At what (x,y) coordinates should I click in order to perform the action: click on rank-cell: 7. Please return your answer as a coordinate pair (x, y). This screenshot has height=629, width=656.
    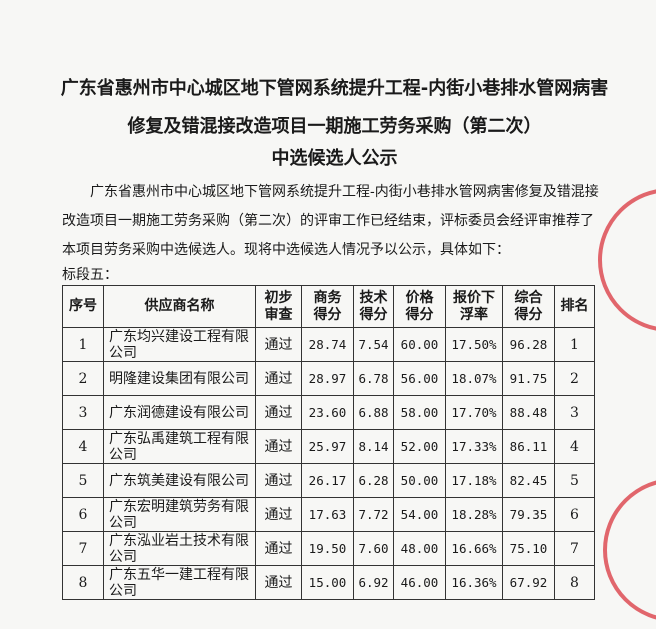
    Looking at the image, I should click on (574, 548).